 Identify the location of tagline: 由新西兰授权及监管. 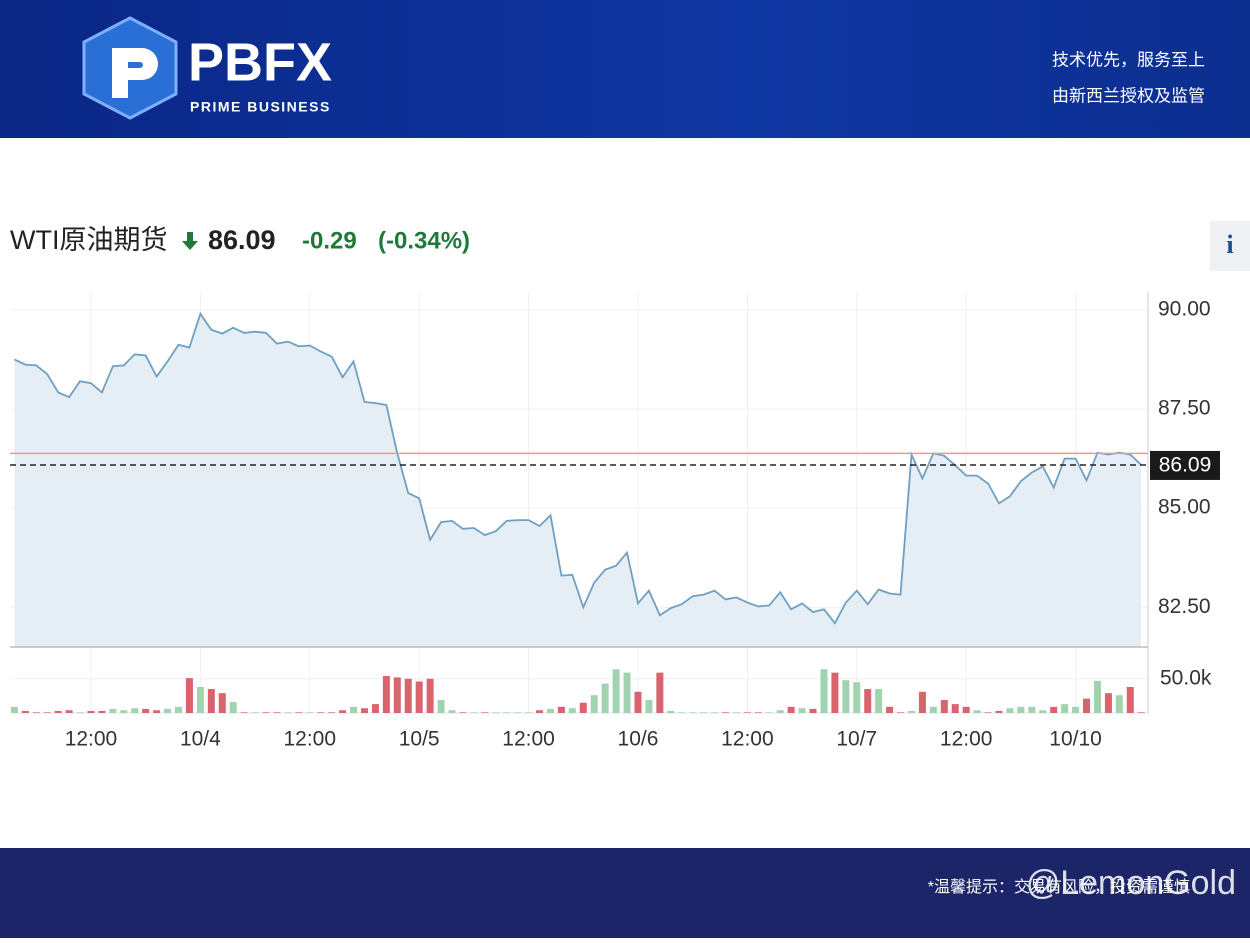
(1128, 95).